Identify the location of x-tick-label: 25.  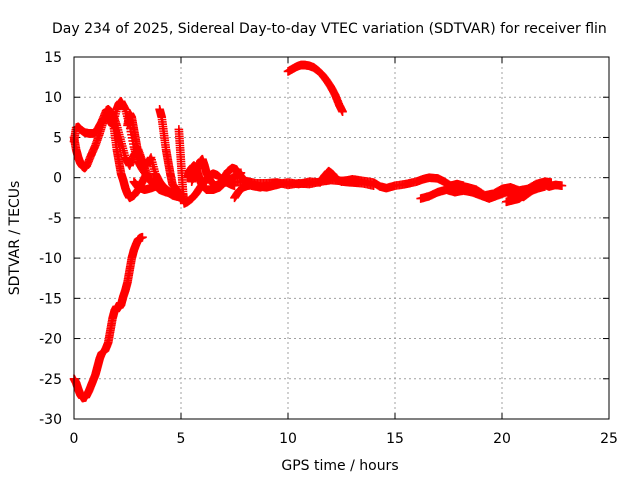
(609, 439).